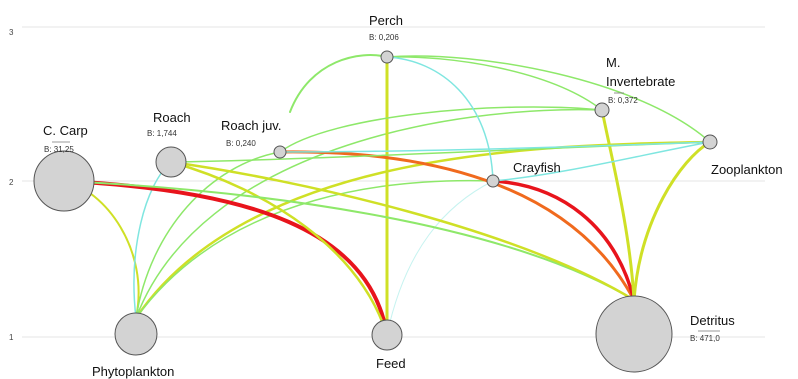  I want to click on flow-zoo-crayfish, so click(601, 161).